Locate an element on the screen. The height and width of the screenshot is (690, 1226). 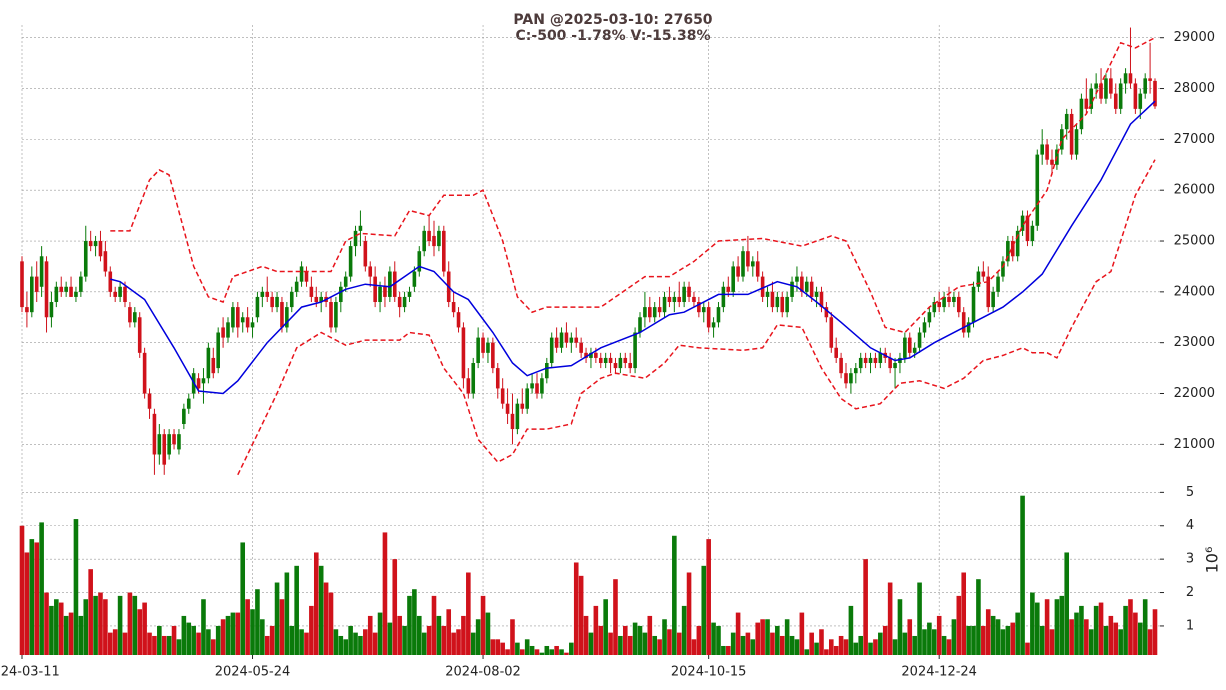
y-tick-label: 3 is located at coordinates (1190, 559).